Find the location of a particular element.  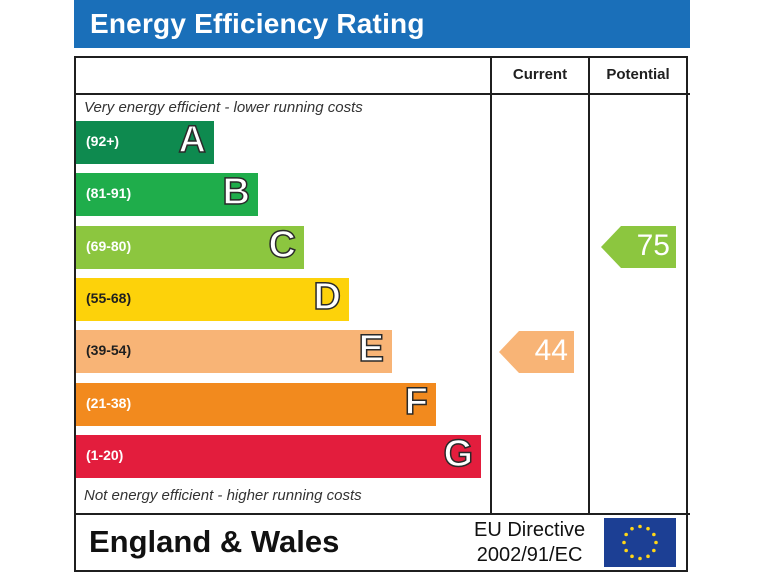

band-a: (92+) A is located at coordinates (145, 141).